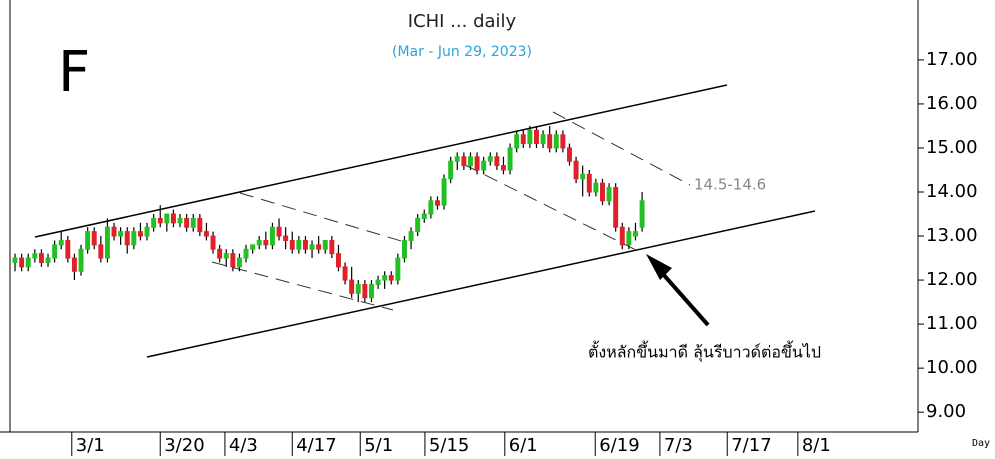 The width and height of the screenshot is (995, 459). Describe the element at coordinates (952, 147) in the screenshot. I see `y-tick-label: 15.00` at that location.